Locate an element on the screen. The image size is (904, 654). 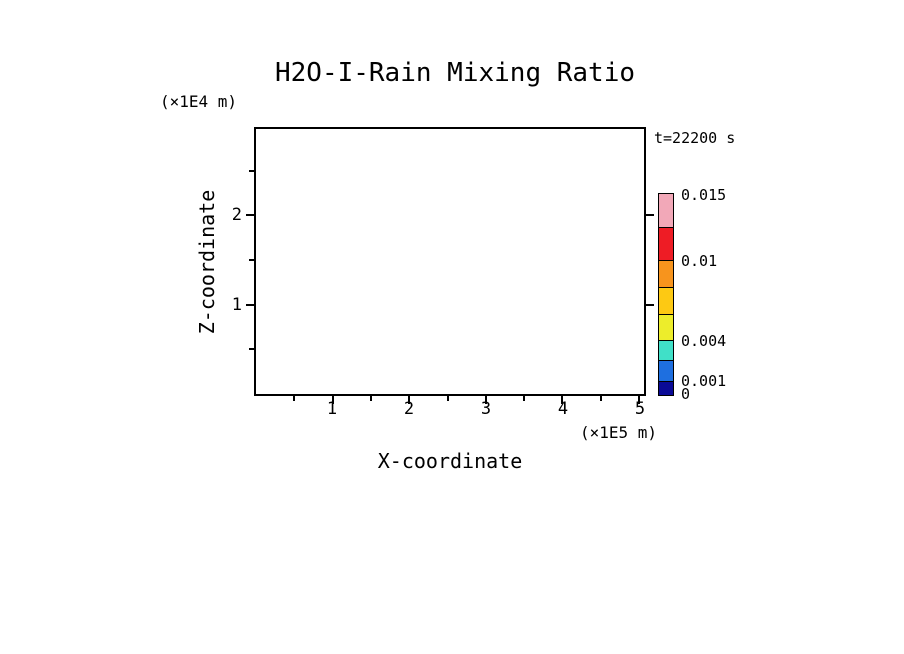
y-tick-label: 1 is located at coordinates (236, 305).